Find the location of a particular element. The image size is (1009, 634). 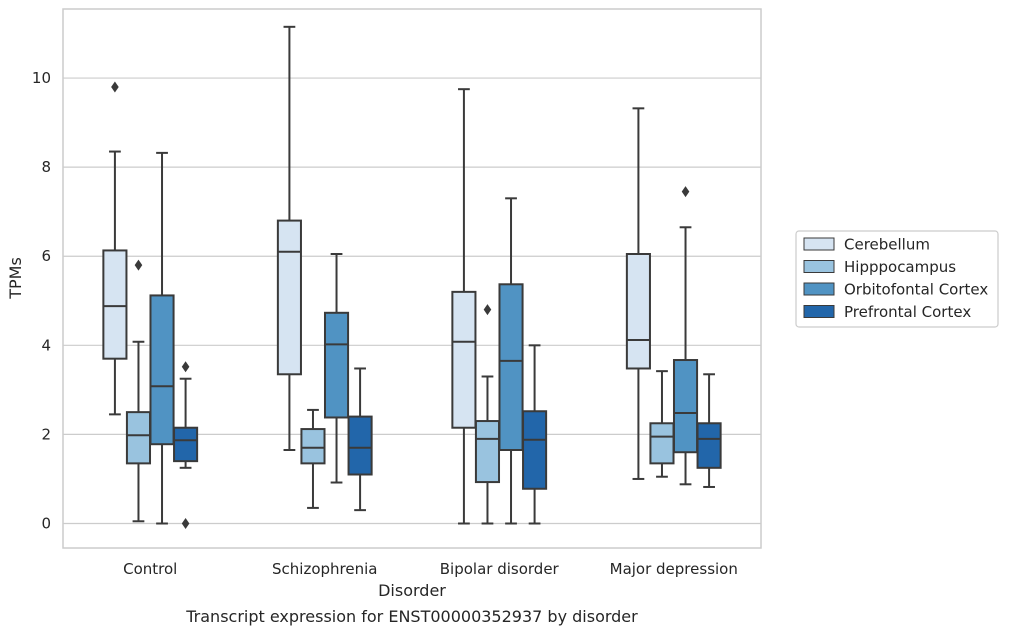

y-tick-label: 8 is located at coordinates (46, 167).